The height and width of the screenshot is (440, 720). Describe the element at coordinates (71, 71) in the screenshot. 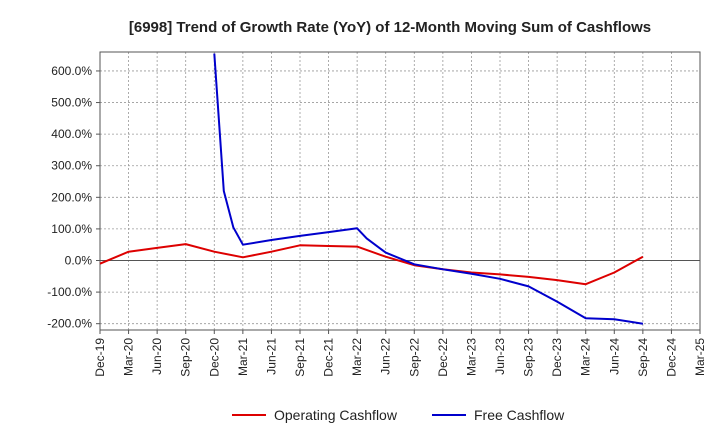

I see `y-tick-label: 600.0%` at that location.